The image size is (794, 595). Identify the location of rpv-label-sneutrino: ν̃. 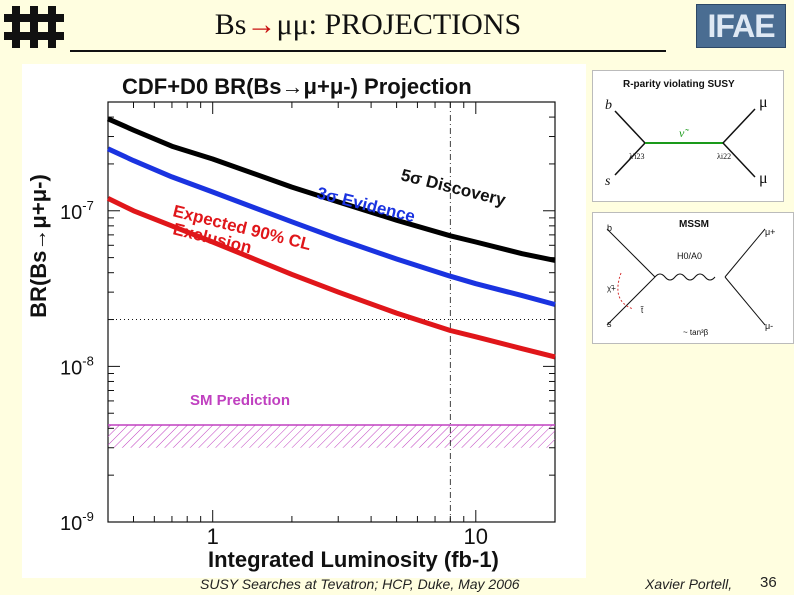
(684, 133).